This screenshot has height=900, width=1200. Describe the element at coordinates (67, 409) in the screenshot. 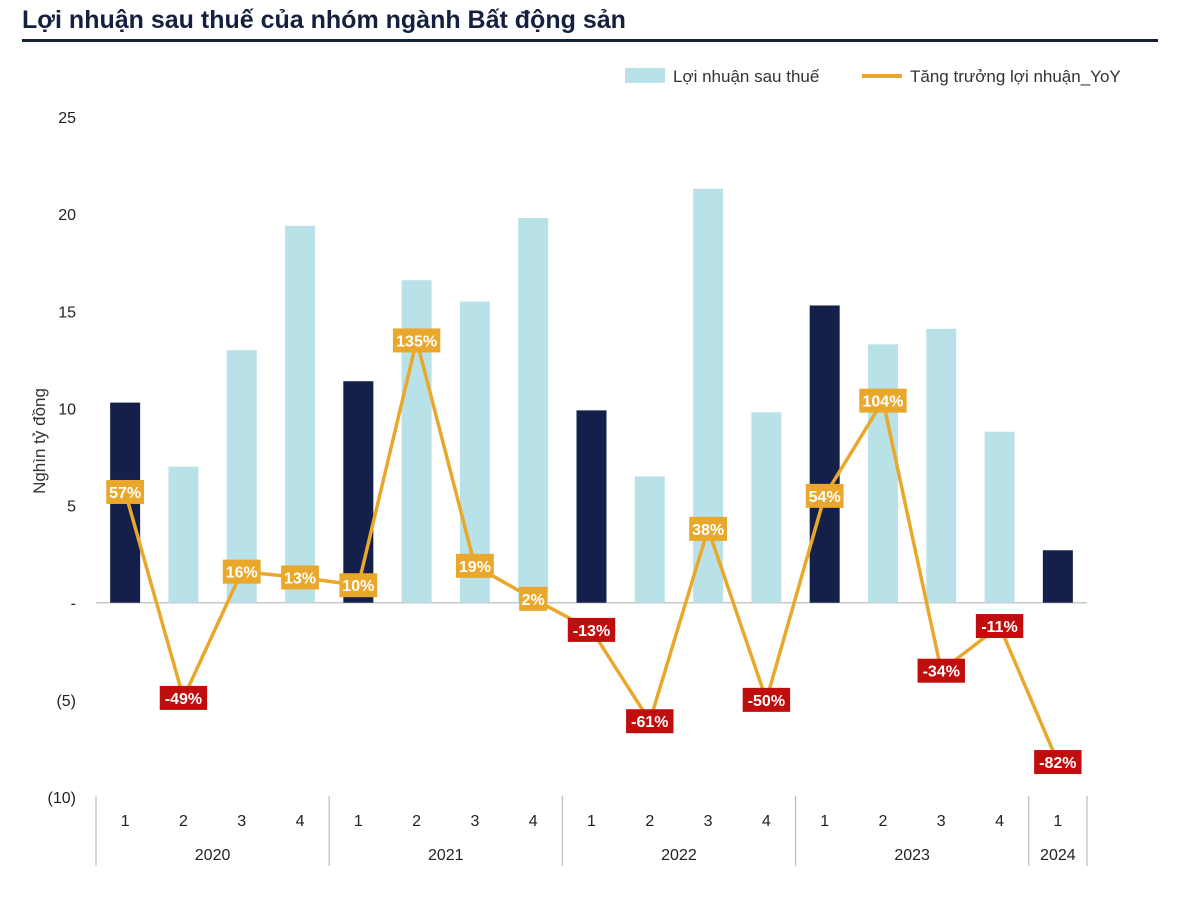

I see `y-tick-label: 10` at that location.